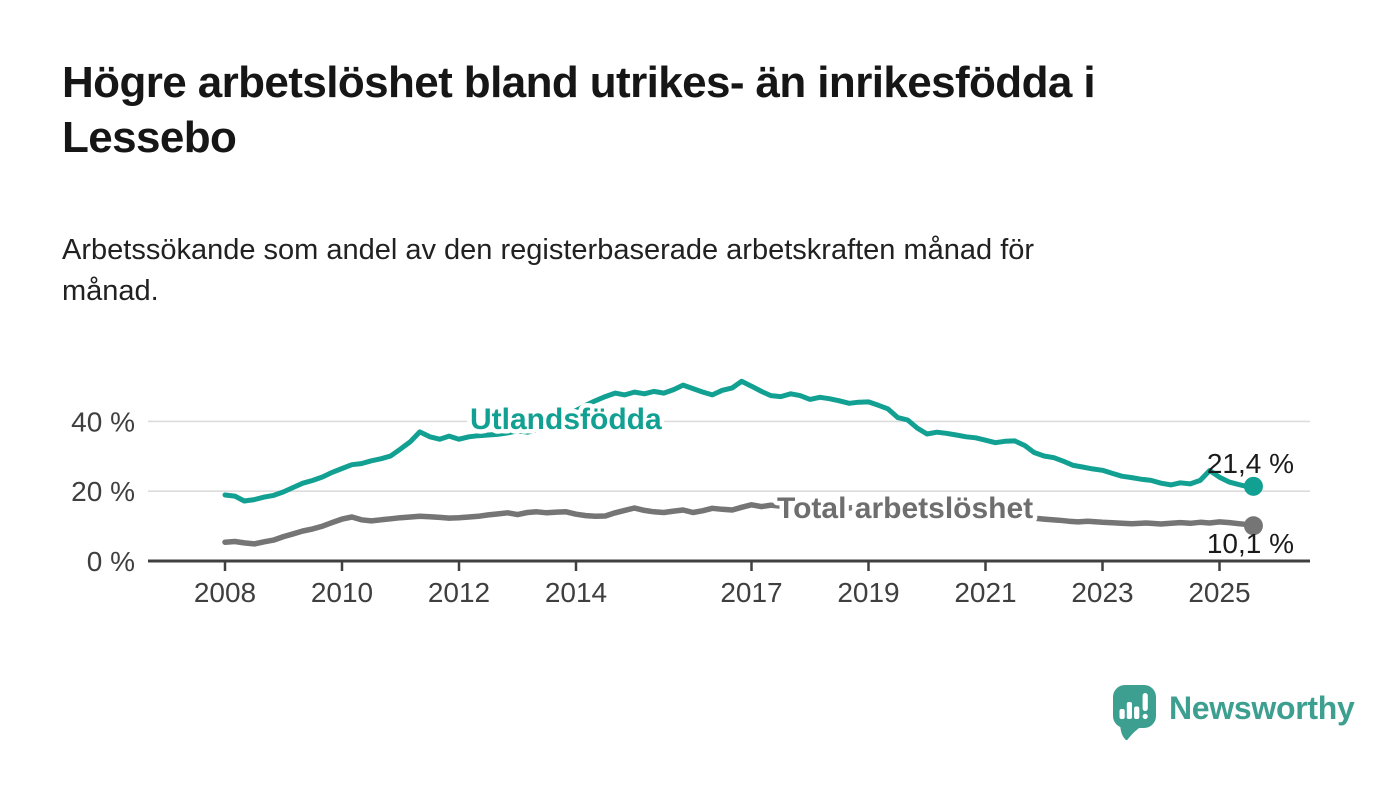 The image size is (1400, 794). What do you see at coordinates (1219, 592) in the screenshot?
I see `x-tick-label-2025: 2025` at bounding box center [1219, 592].